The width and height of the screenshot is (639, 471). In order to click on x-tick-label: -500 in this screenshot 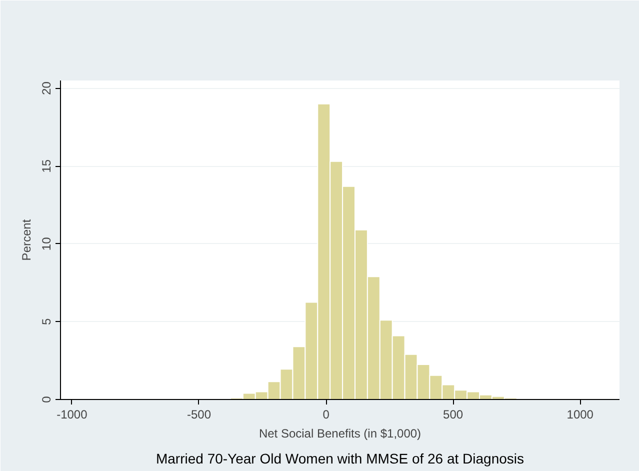, I will do `click(199, 415)`.